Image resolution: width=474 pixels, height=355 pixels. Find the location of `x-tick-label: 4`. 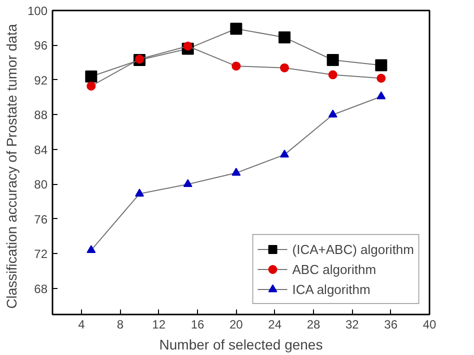

x-tick-label: 4 is located at coordinates (82, 325).